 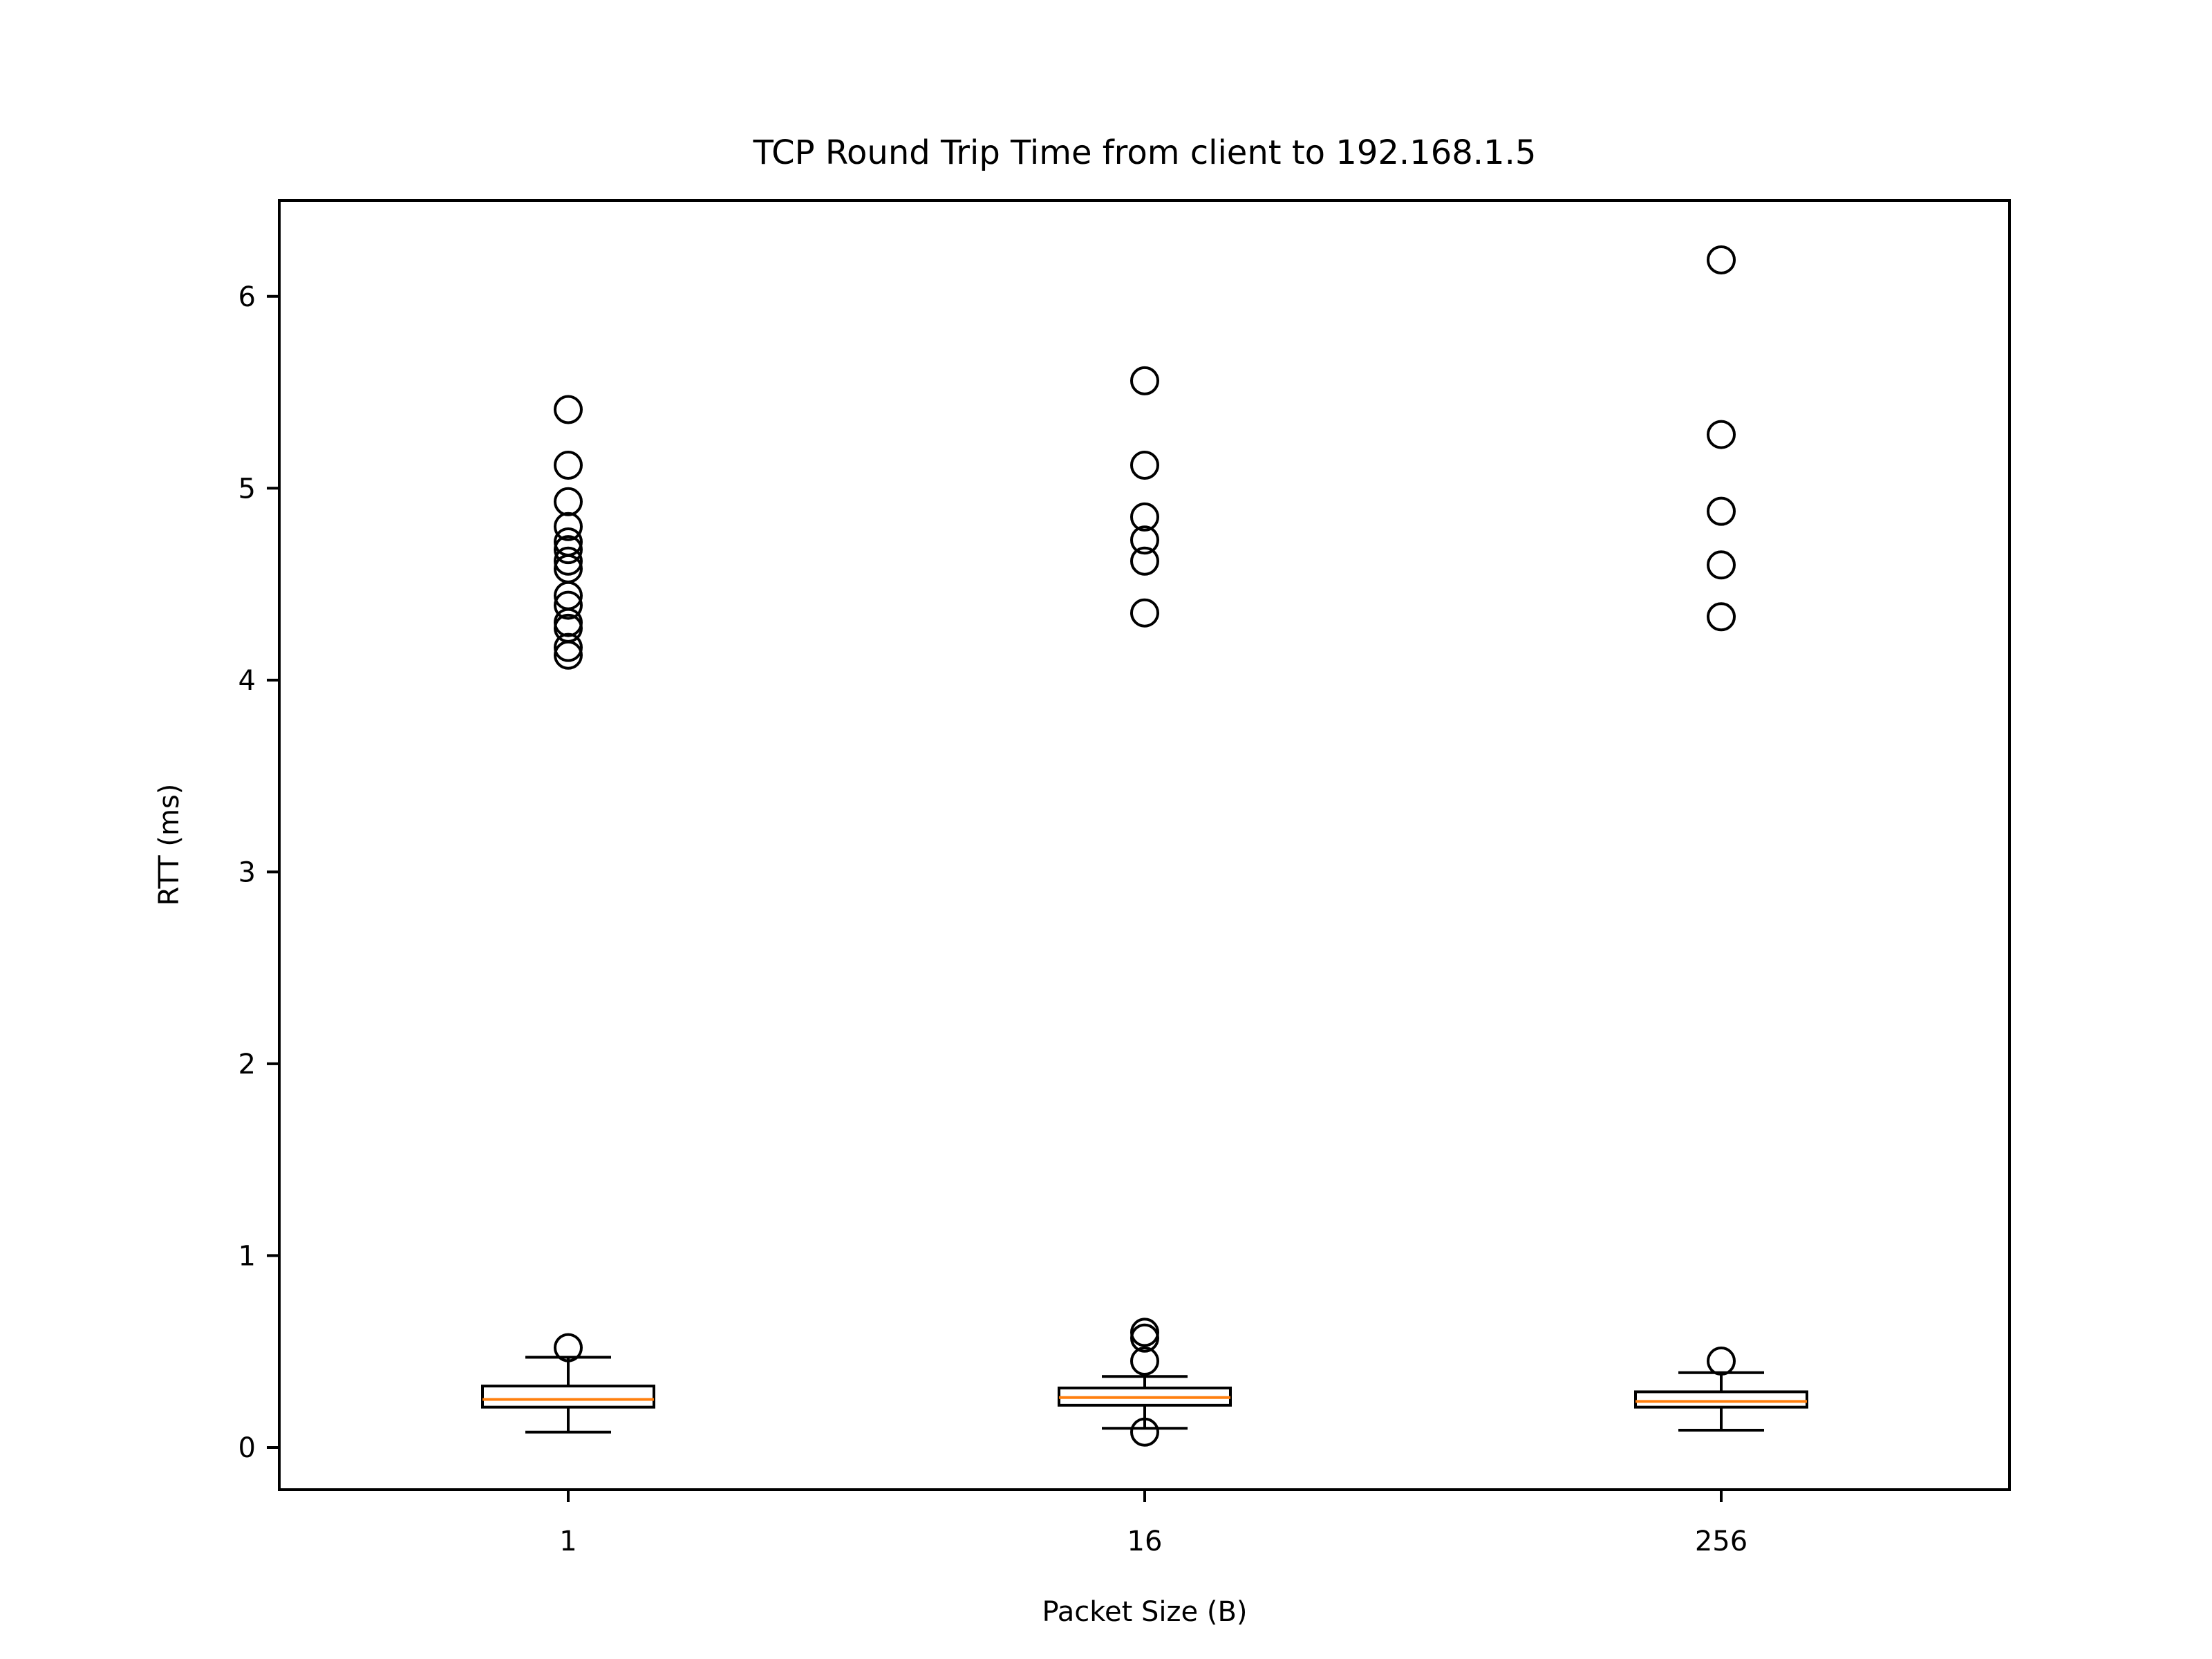 I want to click on y-axis-label: RTT (ms), so click(x=169, y=845).